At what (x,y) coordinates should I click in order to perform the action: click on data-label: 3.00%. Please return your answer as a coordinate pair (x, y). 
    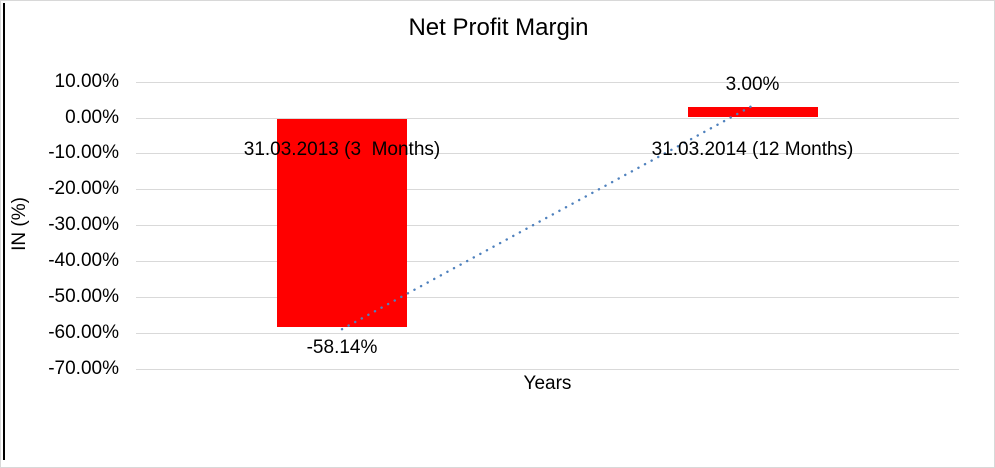
    Looking at the image, I should click on (752, 84).